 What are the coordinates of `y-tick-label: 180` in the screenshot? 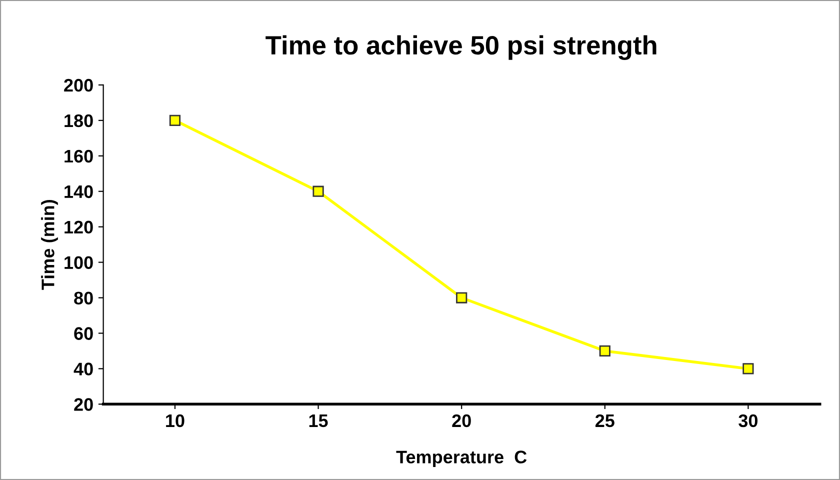 It's located at (78, 121).